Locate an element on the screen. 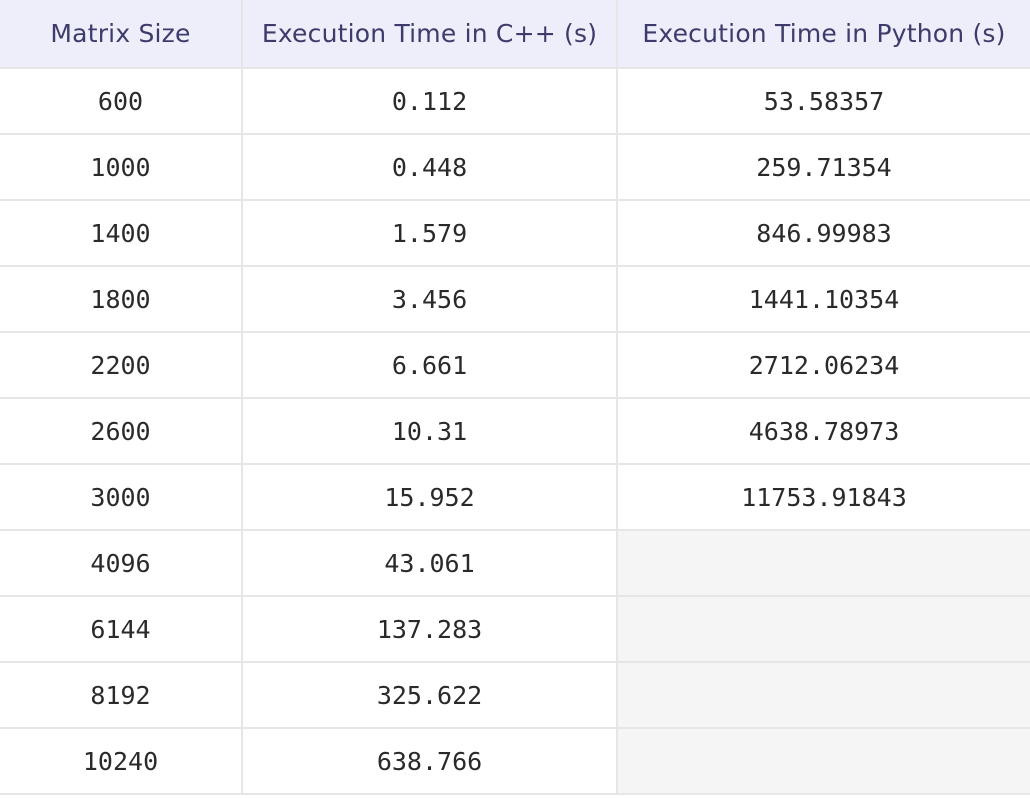  cpp-time-cell: 137.283 is located at coordinates (429, 629).